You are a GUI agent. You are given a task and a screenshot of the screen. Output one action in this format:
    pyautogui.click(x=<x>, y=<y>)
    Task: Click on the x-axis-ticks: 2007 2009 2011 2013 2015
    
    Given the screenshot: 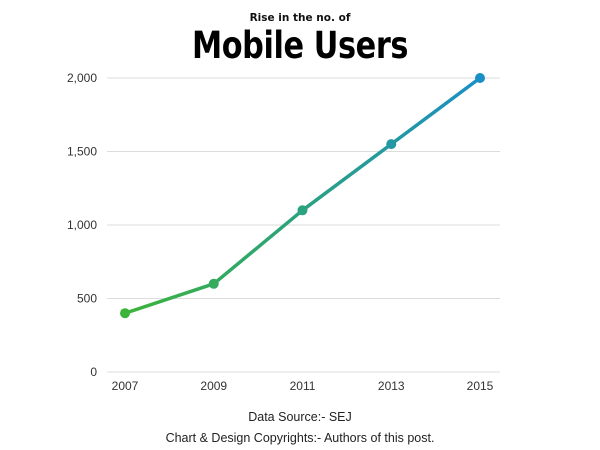 What is the action you would take?
    pyautogui.click(x=303, y=386)
    